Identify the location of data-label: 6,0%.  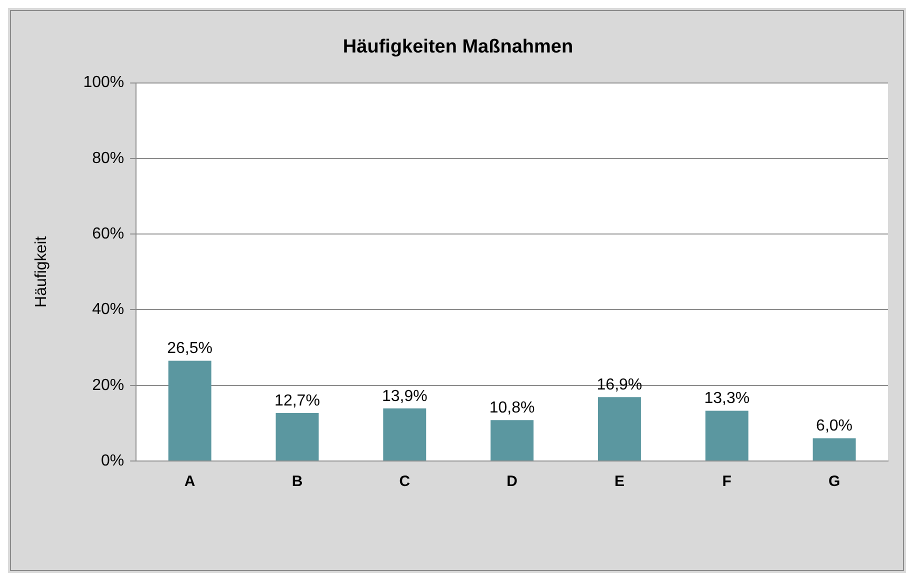
(834, 426).